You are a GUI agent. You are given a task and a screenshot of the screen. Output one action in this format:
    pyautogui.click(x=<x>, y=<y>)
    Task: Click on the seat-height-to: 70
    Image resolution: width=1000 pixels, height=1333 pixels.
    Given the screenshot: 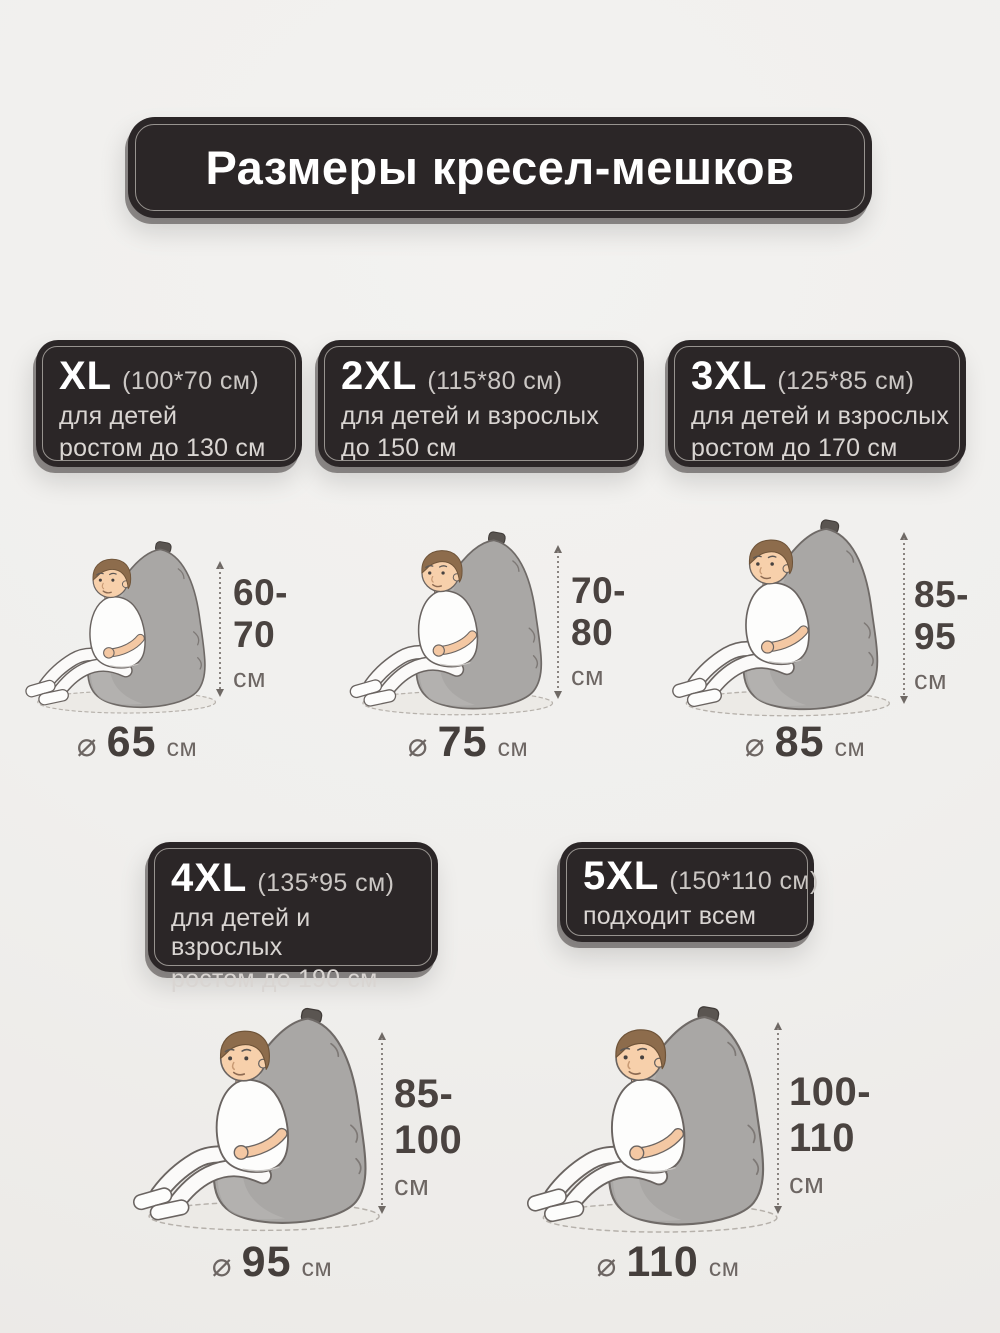 What is the action you would take?
    pyautogui.click(x=254, y=635)
    